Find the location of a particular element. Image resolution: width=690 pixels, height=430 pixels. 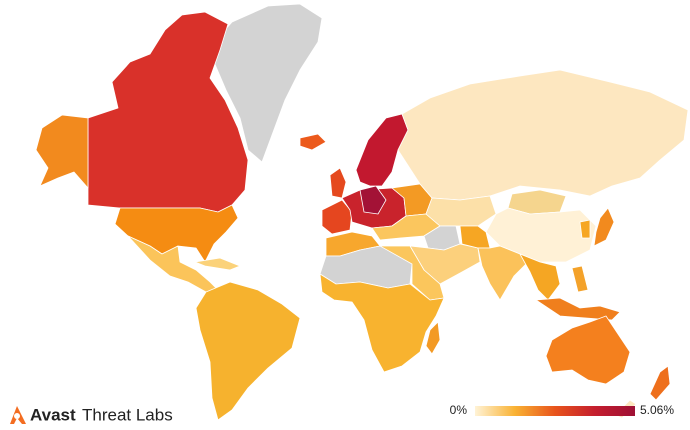

brand: Avast Threat Labs is located at coordinates (91, 414).